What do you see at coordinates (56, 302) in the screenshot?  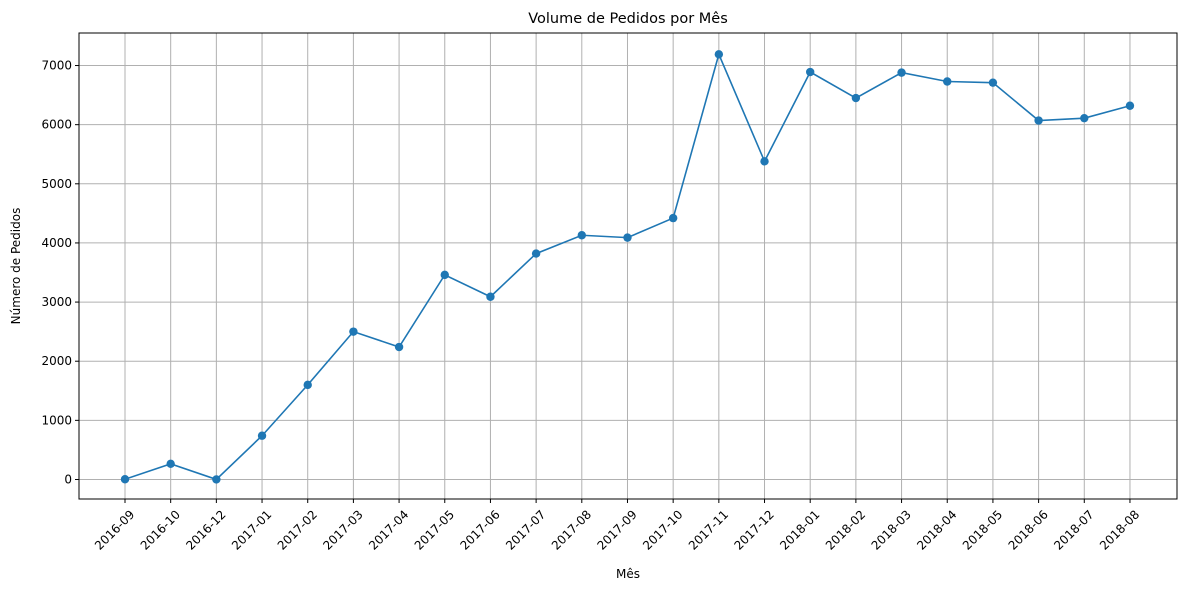 I see `y-tick-label: 3000` at bounding box center [56, 302].